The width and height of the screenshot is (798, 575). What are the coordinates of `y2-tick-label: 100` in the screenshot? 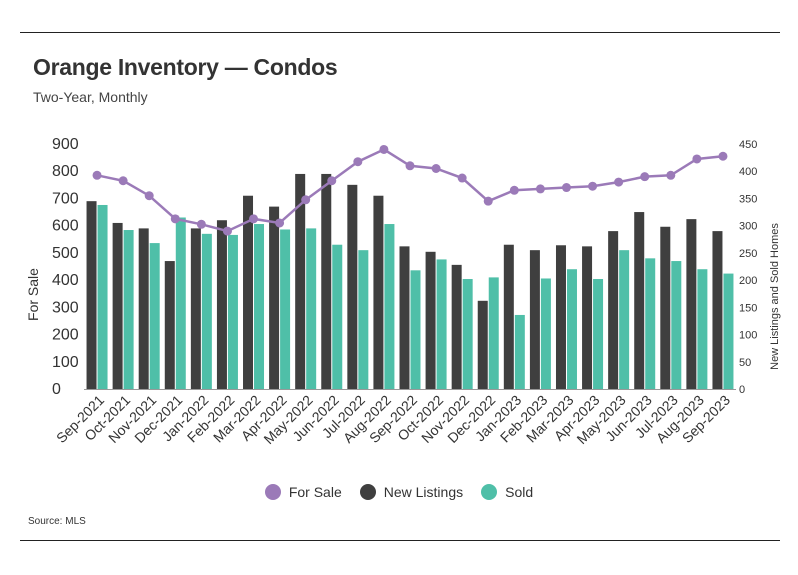 It's located at (748, 336).